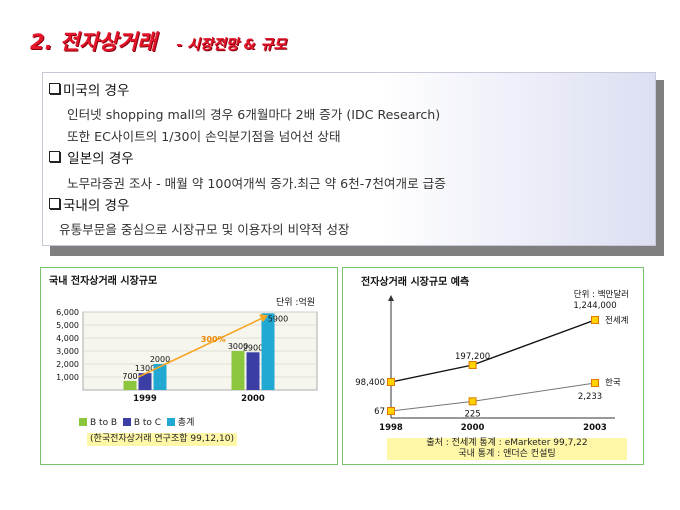 This screenshot has height=510, width=680. Describe the element at coordinates (162, 439) in the screenshot. I see `bar-source-note: (한국전자상거래 연구조합 99,12,10)` at that location.